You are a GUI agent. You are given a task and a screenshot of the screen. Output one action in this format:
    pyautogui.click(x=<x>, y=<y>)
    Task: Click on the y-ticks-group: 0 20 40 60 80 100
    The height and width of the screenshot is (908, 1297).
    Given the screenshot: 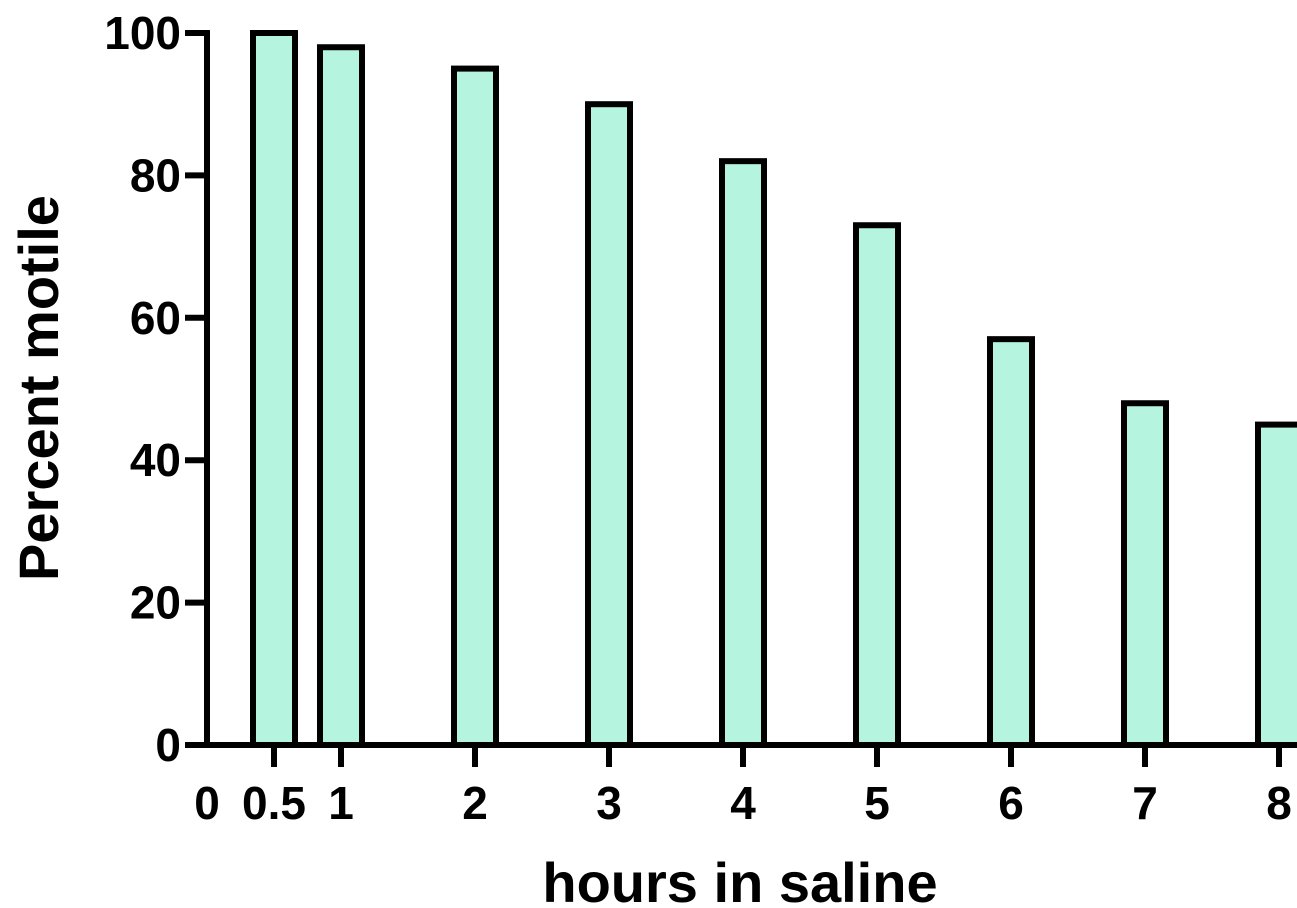 What is the action you would take?
    pyautogui.click(x=155, y=389)
    